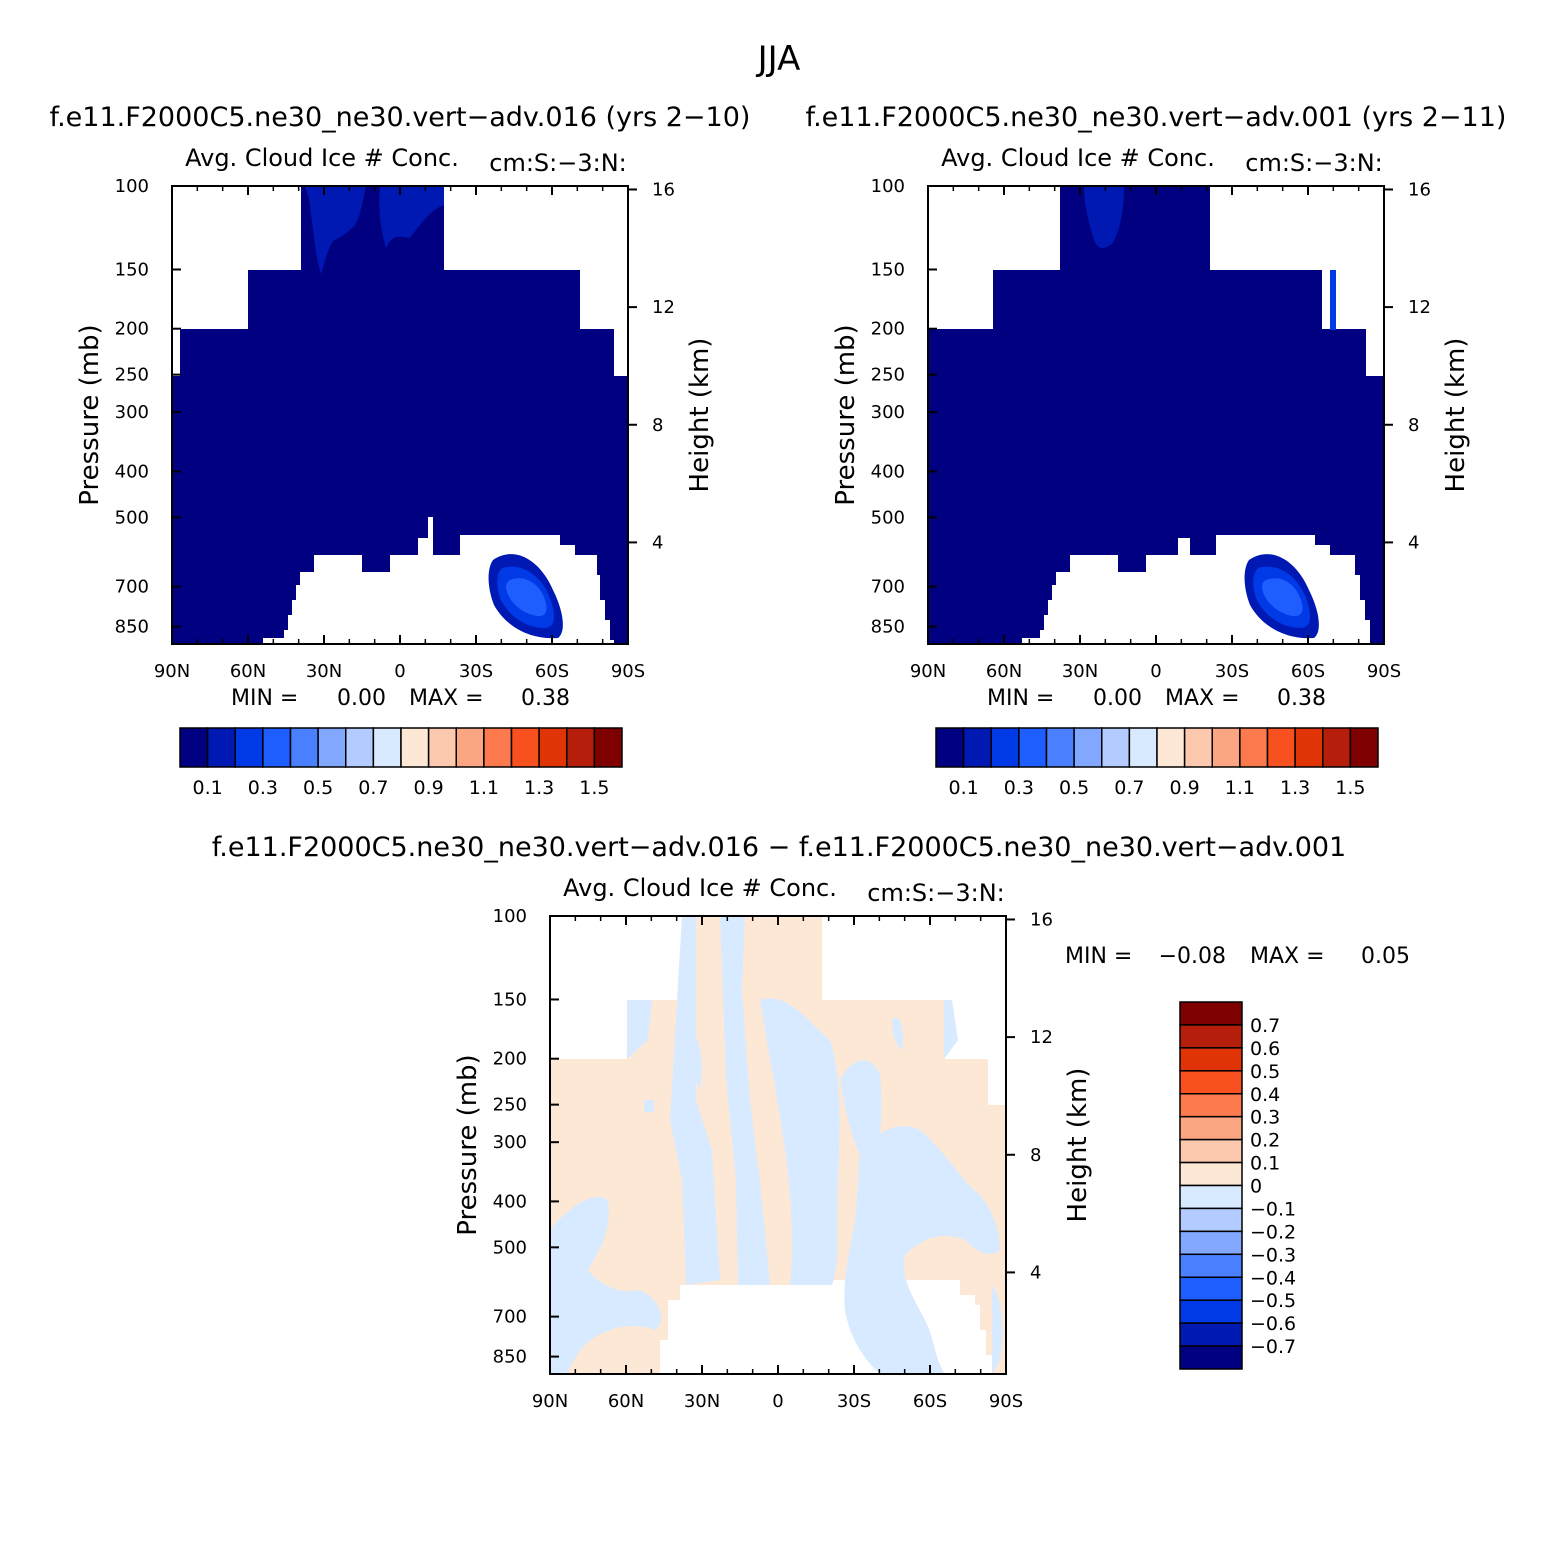 The height and width of the screenshot is (1561, 1558). Describe the element at coordinates (888, 627) in the screenshot. I see `y-tick-label: 850` at that location.